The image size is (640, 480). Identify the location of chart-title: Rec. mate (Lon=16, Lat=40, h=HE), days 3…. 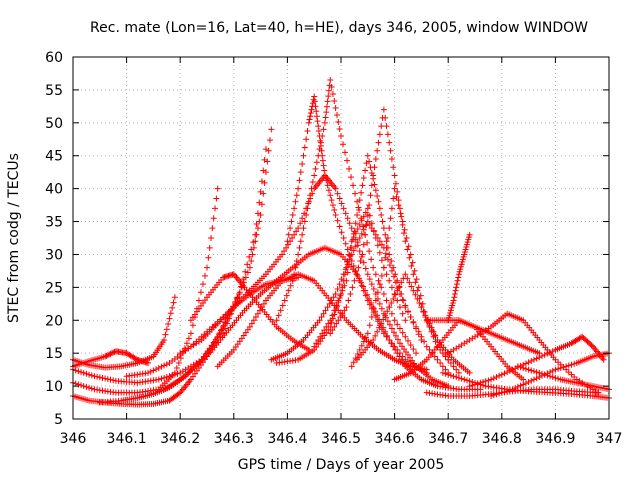
(339, 28).